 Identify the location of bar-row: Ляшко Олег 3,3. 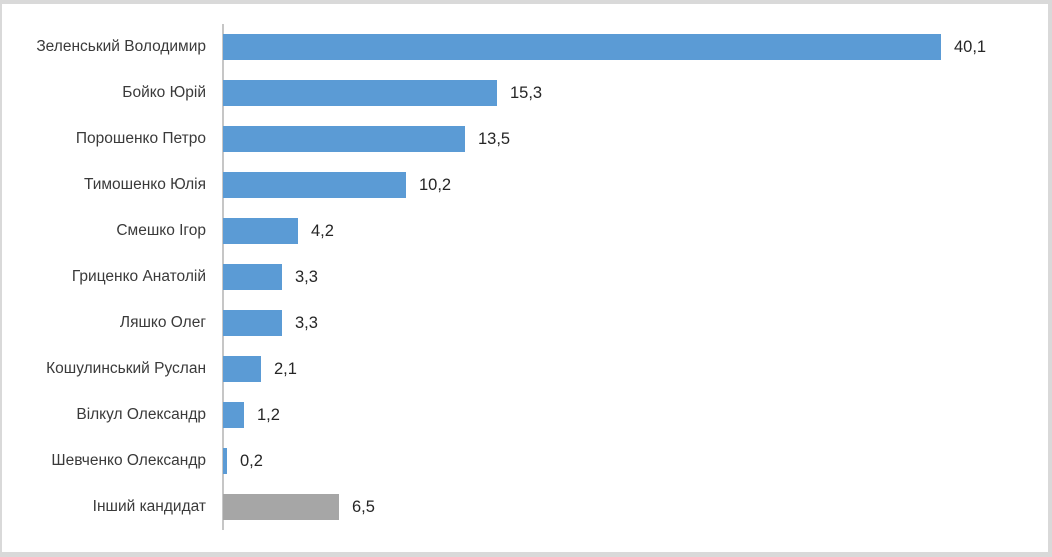
(523, 323).